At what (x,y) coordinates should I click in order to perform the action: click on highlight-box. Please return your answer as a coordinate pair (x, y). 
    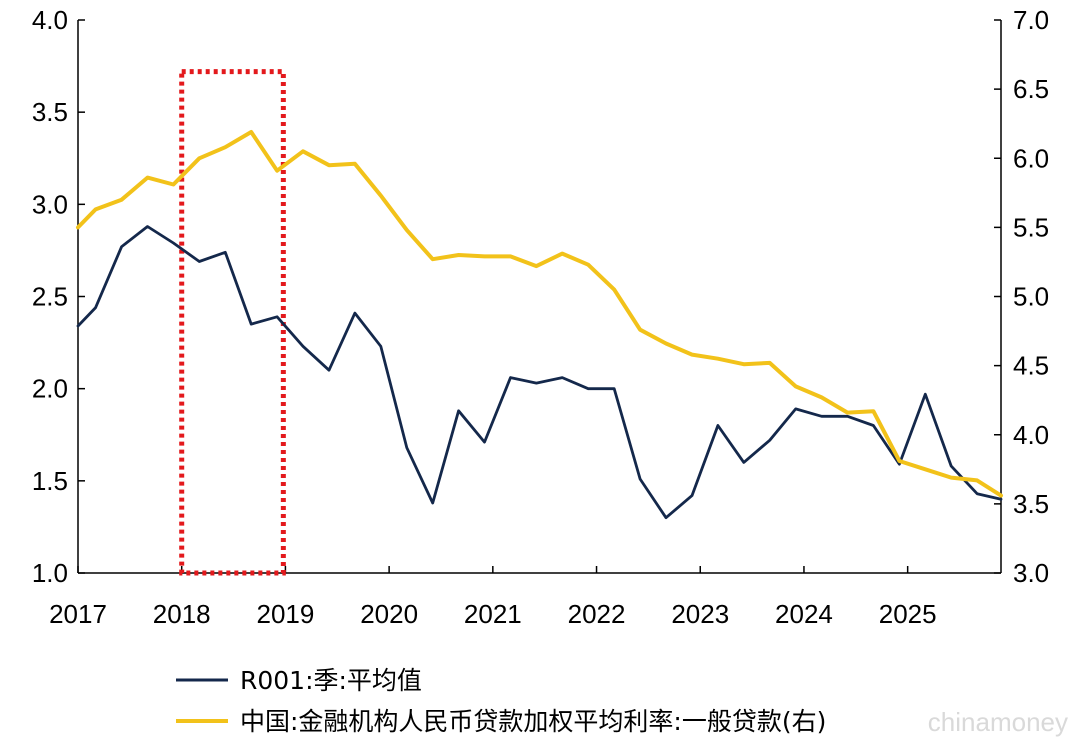
    Looking at the image, I should click on (232, 322).